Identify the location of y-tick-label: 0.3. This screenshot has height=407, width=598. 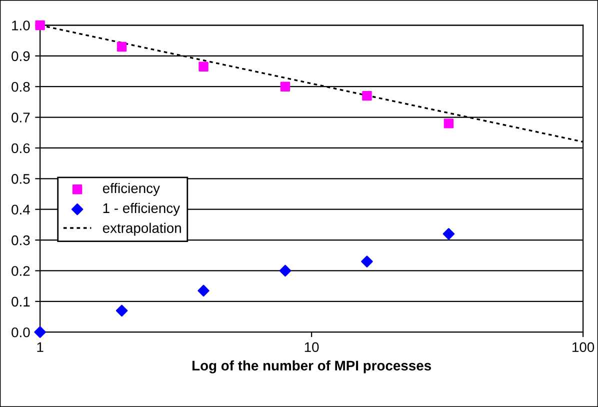
(21, 240).